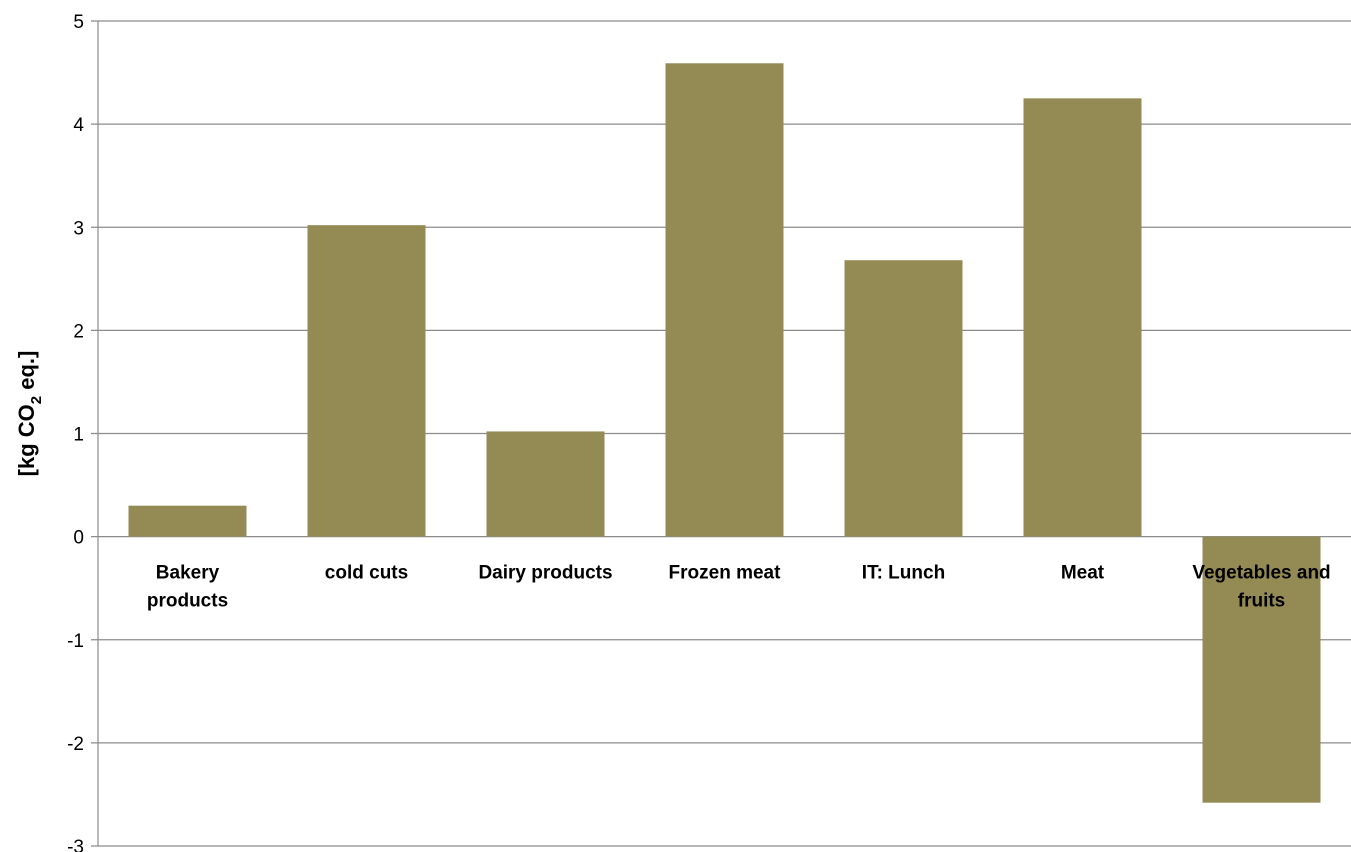  What do you see at coordinates (1261, 587) in the screenshot?
I see `category-label: Vegetables and fruits` at bounding box center [1261, 587].